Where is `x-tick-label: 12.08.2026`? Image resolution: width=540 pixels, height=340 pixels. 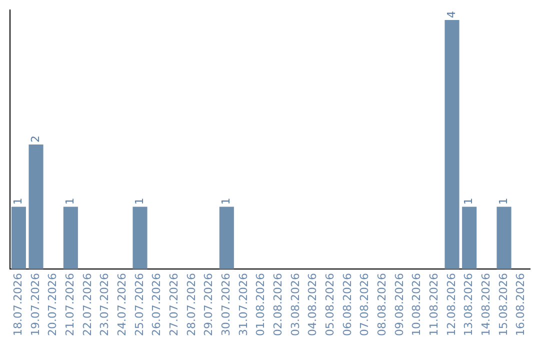
x-tick-label: 12.08.2026 is located at coordinates (451, 304).